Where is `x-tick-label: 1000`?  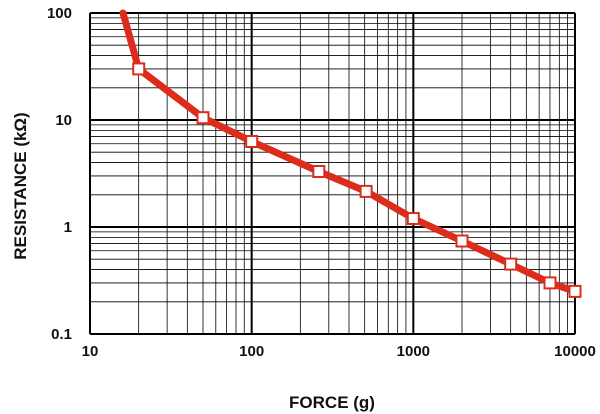 x-tick-label: 1000 is located at coordinates (413, 351).